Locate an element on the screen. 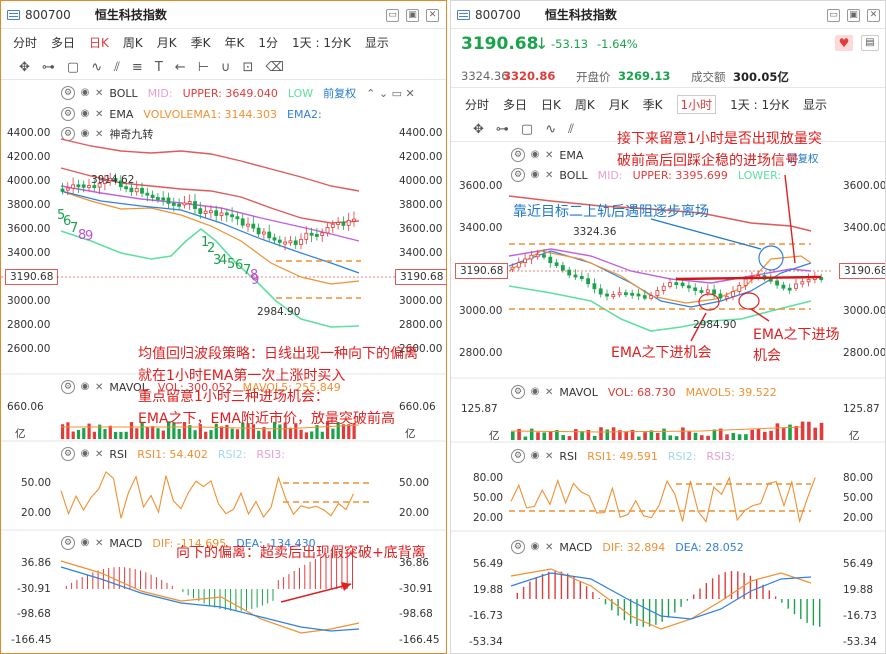 Image resolution: width=886 pixels, height=654 pixels. tab-1min: 1分 is located at coordinates (268, 42).